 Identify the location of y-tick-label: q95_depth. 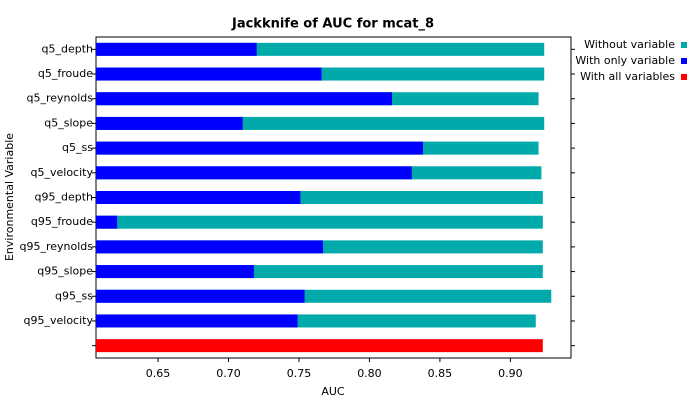
(64, 197).